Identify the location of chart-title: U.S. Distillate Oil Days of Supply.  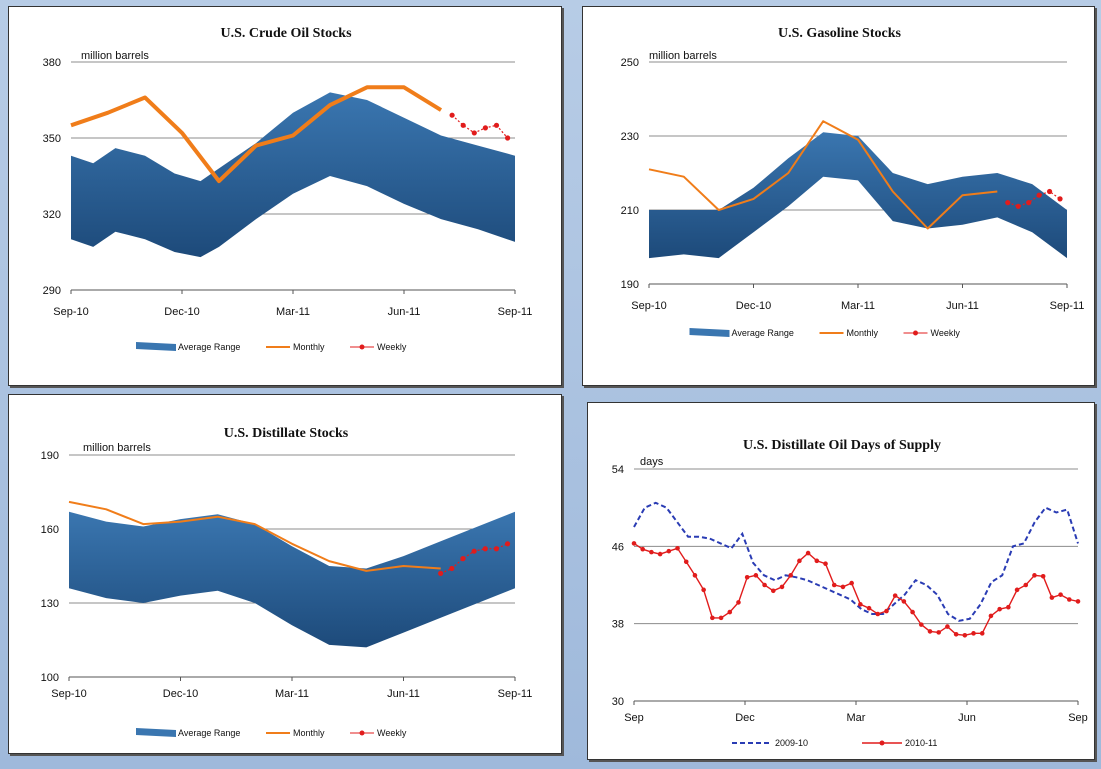
(842, 445).